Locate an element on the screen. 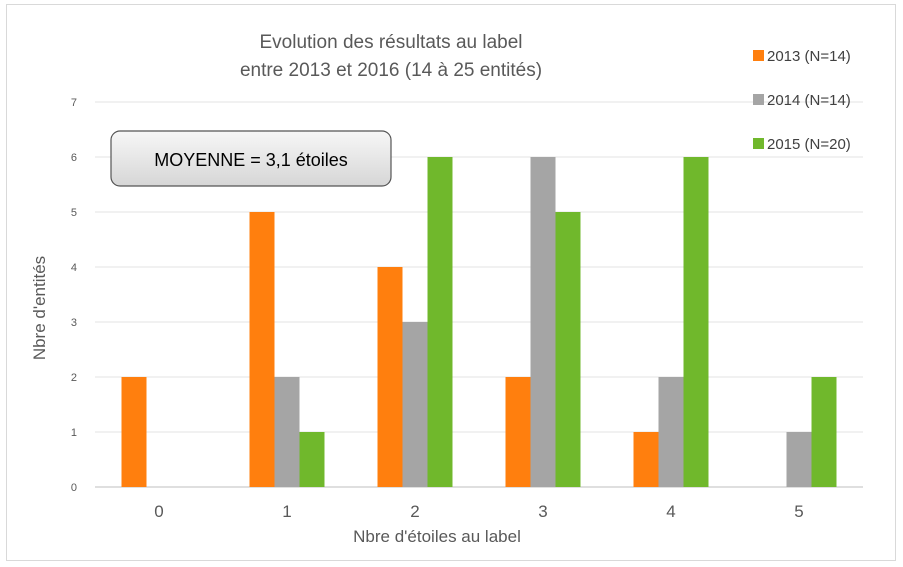  legend: 2013 (N=14) 2014 (N=14) 2015 (N=20) is located at coordinates (802, 100).